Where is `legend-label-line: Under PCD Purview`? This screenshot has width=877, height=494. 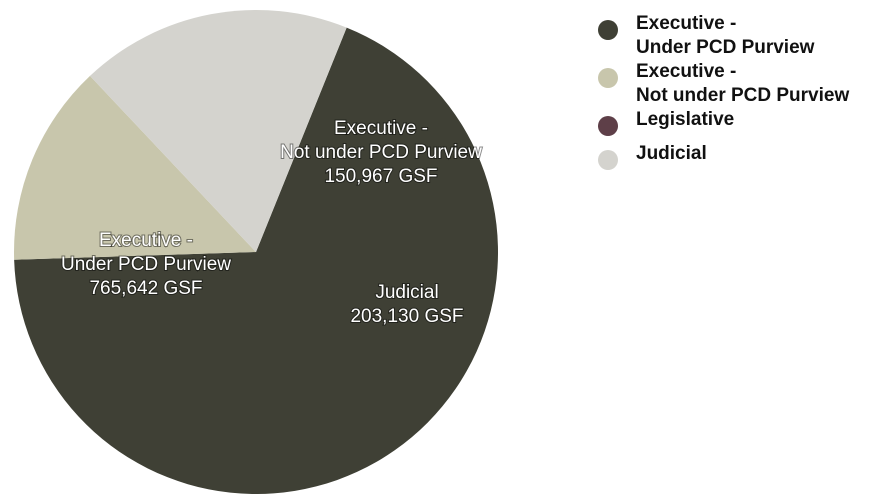 legend-label-line: Under PCD Purview is located at coordinates (725, 47).